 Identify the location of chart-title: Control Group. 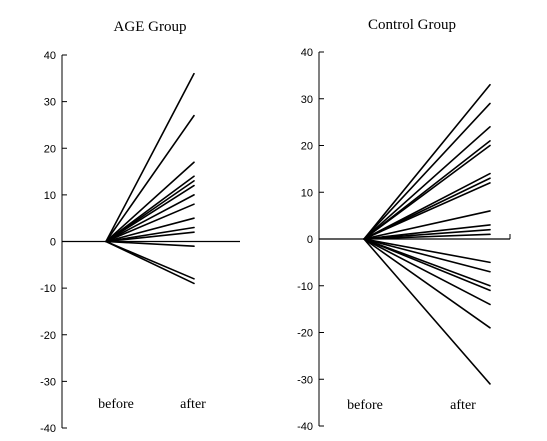
(412, 25).